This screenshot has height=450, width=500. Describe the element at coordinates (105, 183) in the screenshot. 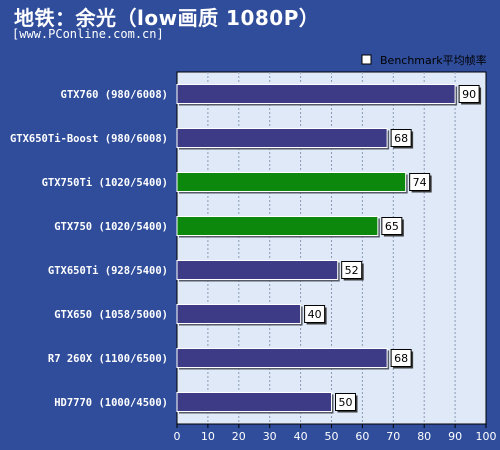

I see `category-label: GTX750Ti (1020/5400)` at that location.